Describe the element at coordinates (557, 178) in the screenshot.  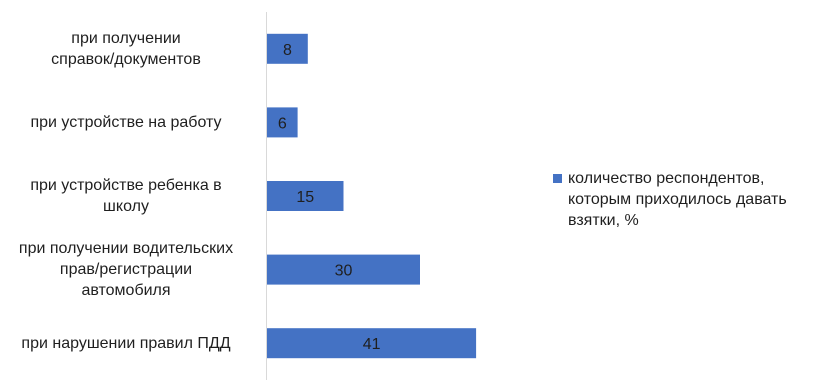
I see `legend-swatch` at that location.